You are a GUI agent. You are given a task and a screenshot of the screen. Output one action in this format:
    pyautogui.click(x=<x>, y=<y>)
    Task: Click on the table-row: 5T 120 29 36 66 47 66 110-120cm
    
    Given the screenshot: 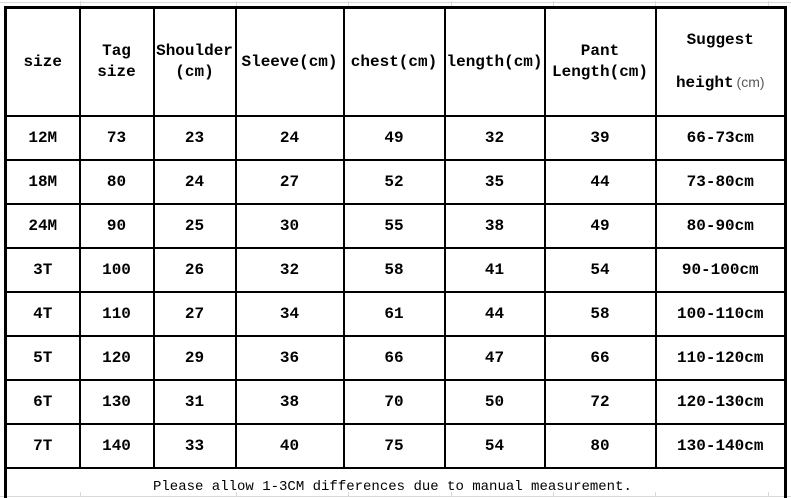 What is the action you would take?
    pyautogui.click(x=395, y=358)
    